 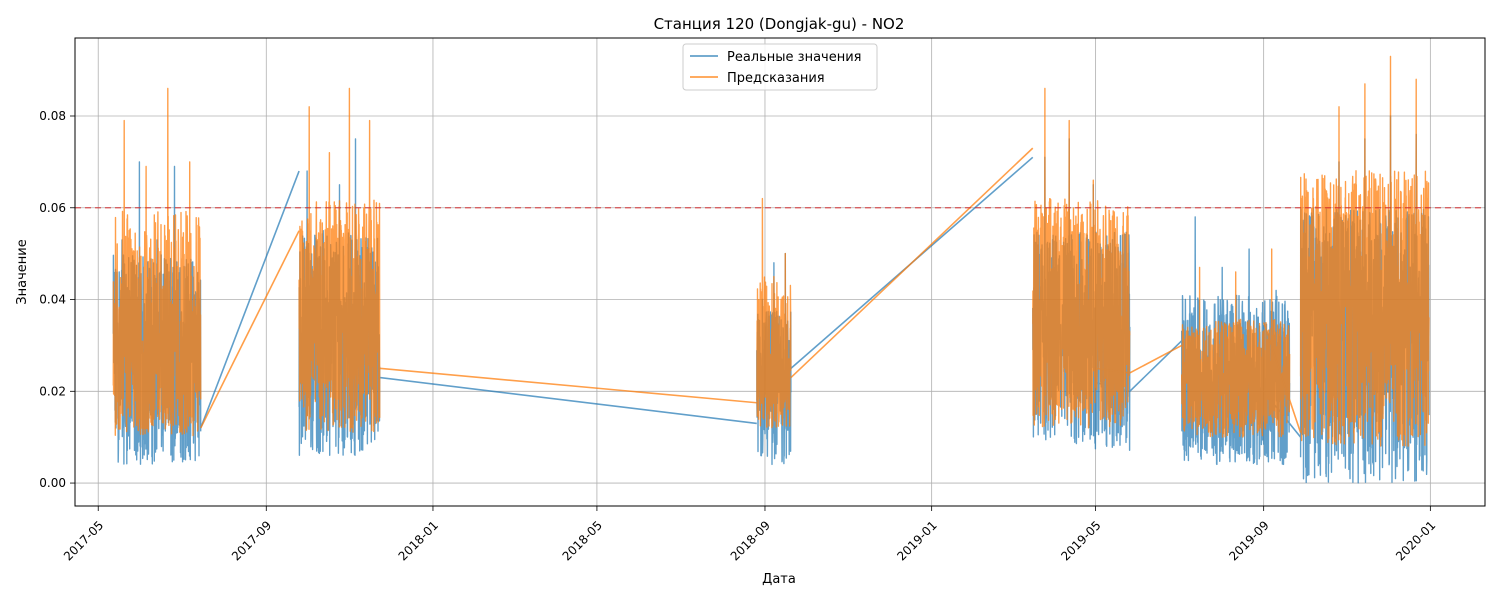 I want to click on y-tick-label: 0.04, so click(x=52, y=300).